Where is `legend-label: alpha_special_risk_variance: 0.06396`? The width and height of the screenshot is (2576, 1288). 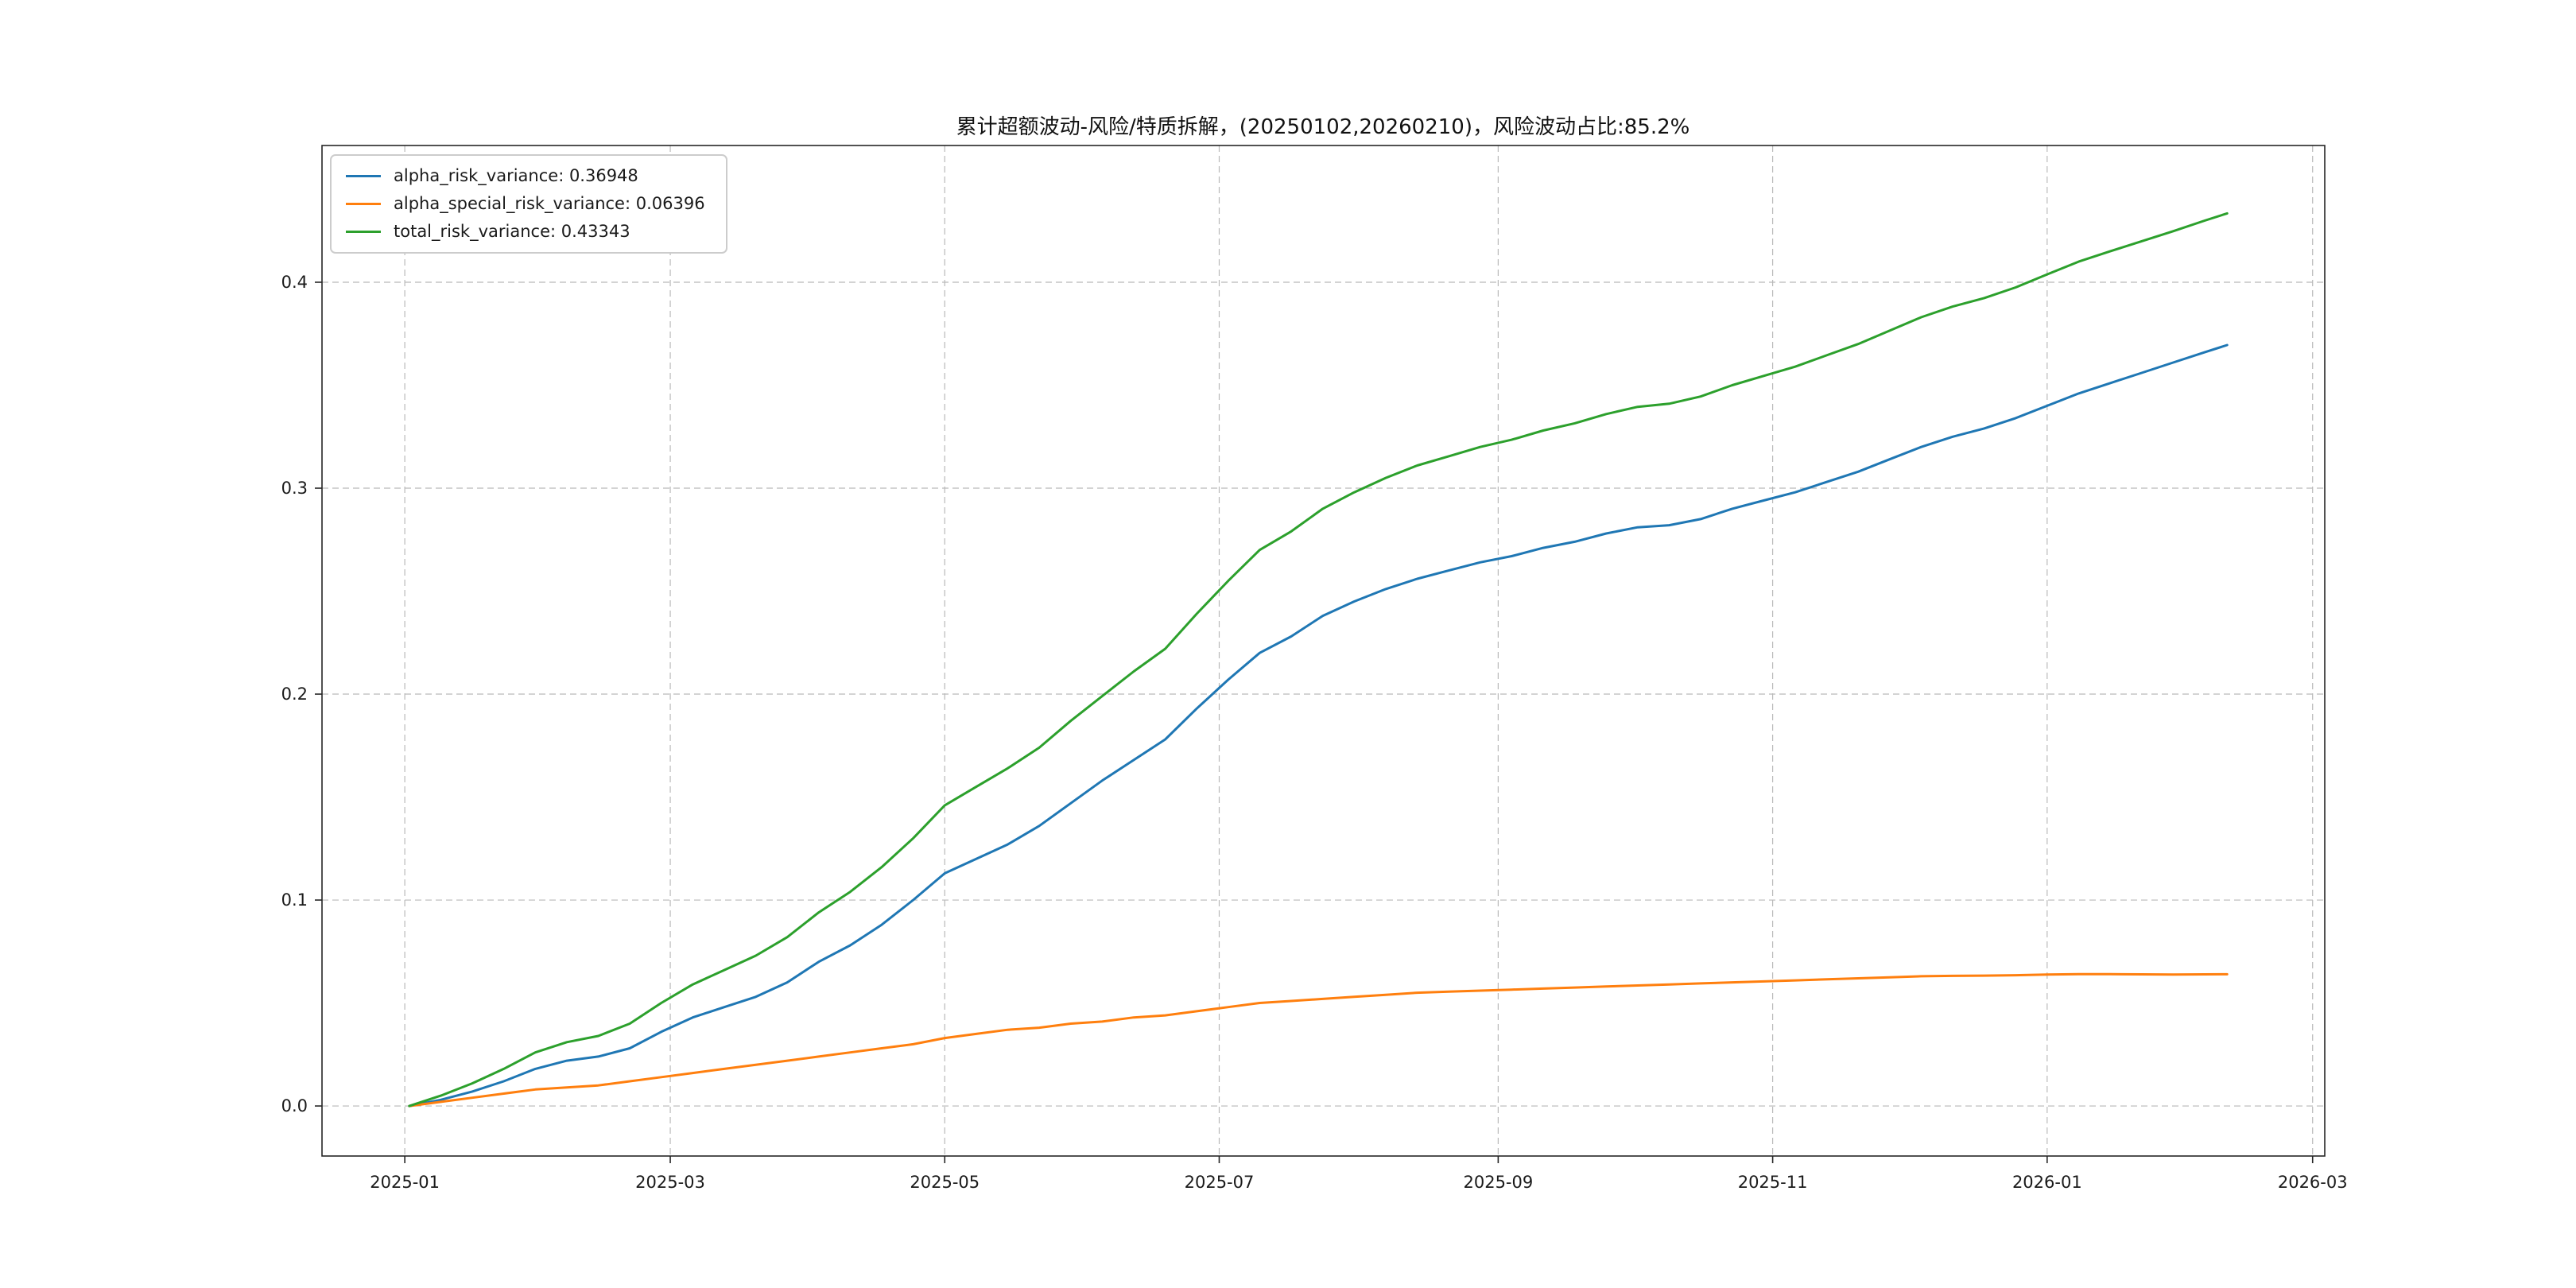 legend-label: alpha_special_risk_variance: 0.06396 is located at coordinates (549, 204).